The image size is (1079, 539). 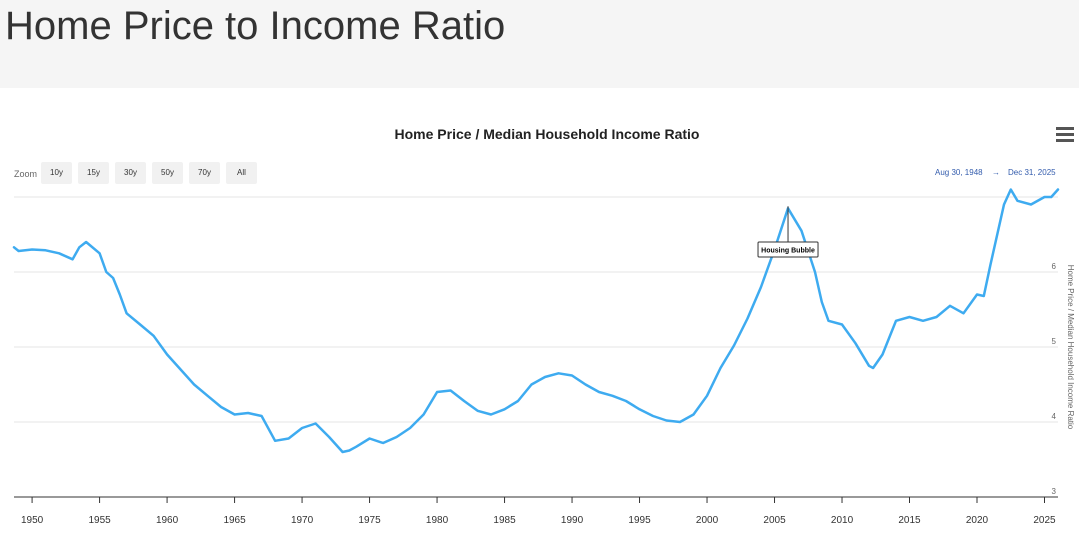 What do you see at coordinates (369, 520) in the screenshot?
I see `x-tick-label: 1975` at bounding box center [369, 520].